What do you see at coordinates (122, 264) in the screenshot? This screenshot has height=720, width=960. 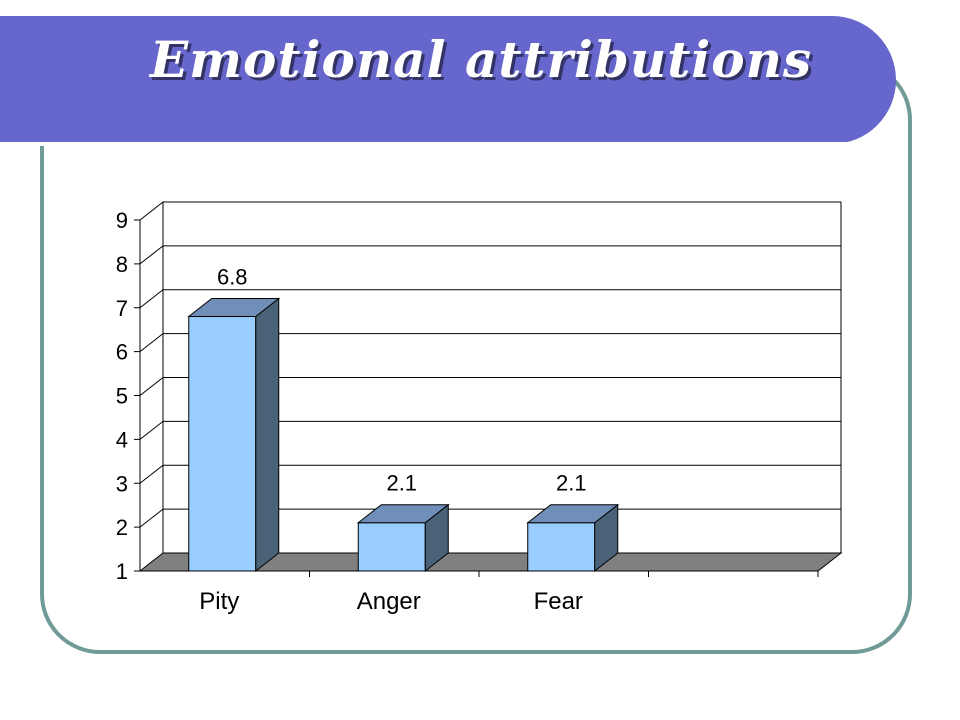 I see `y-tick-label: 8` at bounding box center [122, 264].